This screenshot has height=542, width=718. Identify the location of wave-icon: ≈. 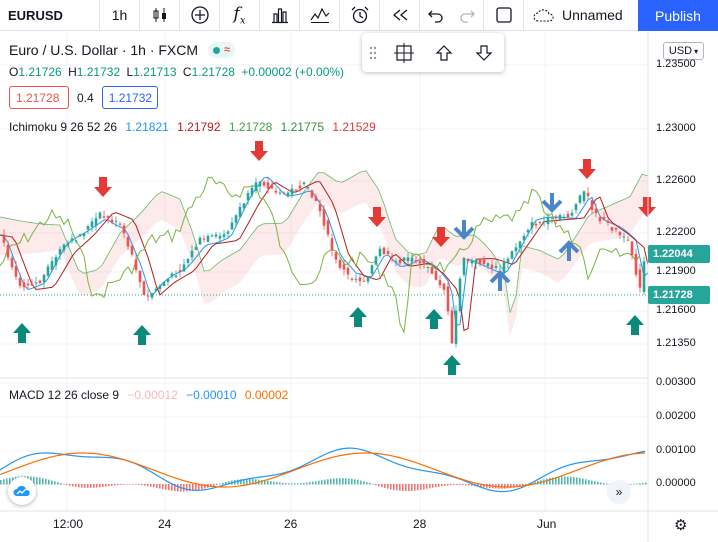
(227, 50).